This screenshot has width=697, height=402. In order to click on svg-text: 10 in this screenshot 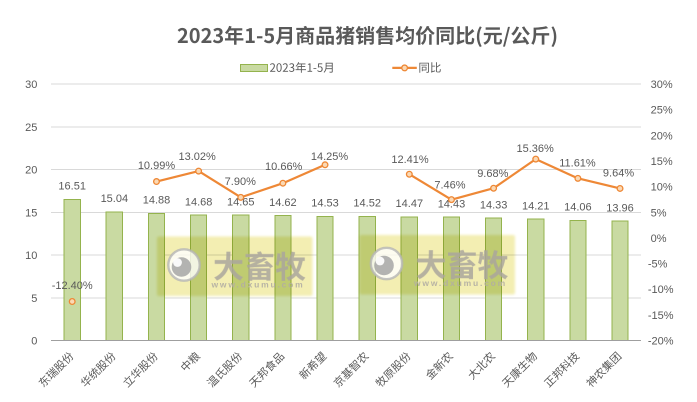, I will do `click(31, 256)`.